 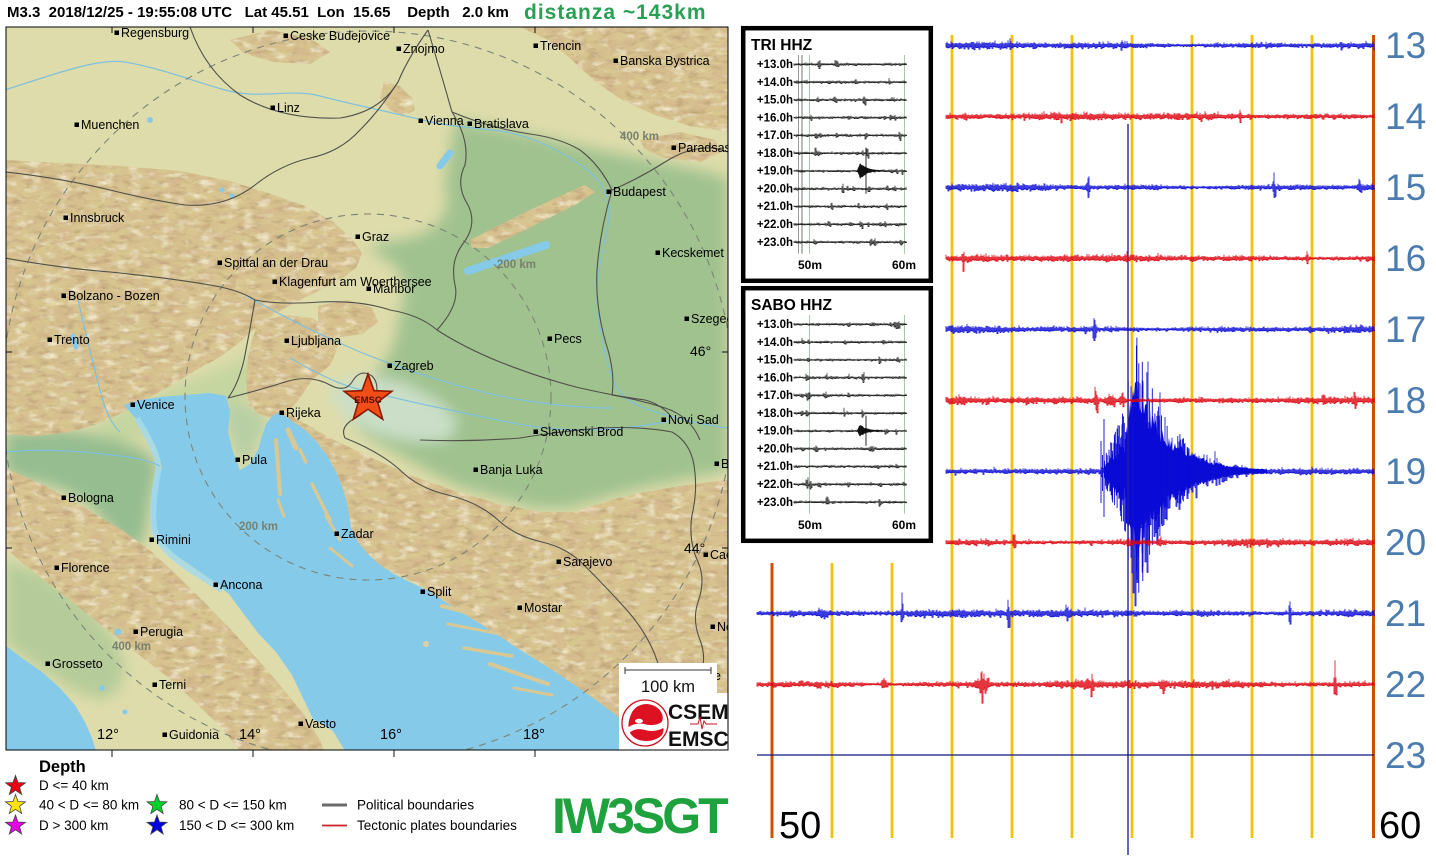 I want to click on svg-text: Banska Bystrica, so click(x=665, y=61).